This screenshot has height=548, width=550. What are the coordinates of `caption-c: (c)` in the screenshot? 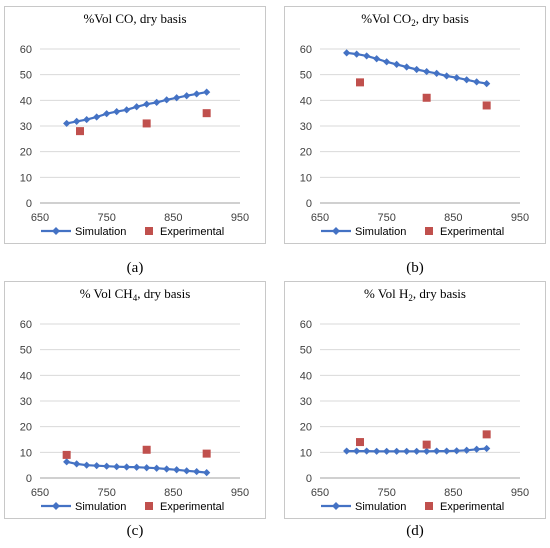 It's located at (135, 531).